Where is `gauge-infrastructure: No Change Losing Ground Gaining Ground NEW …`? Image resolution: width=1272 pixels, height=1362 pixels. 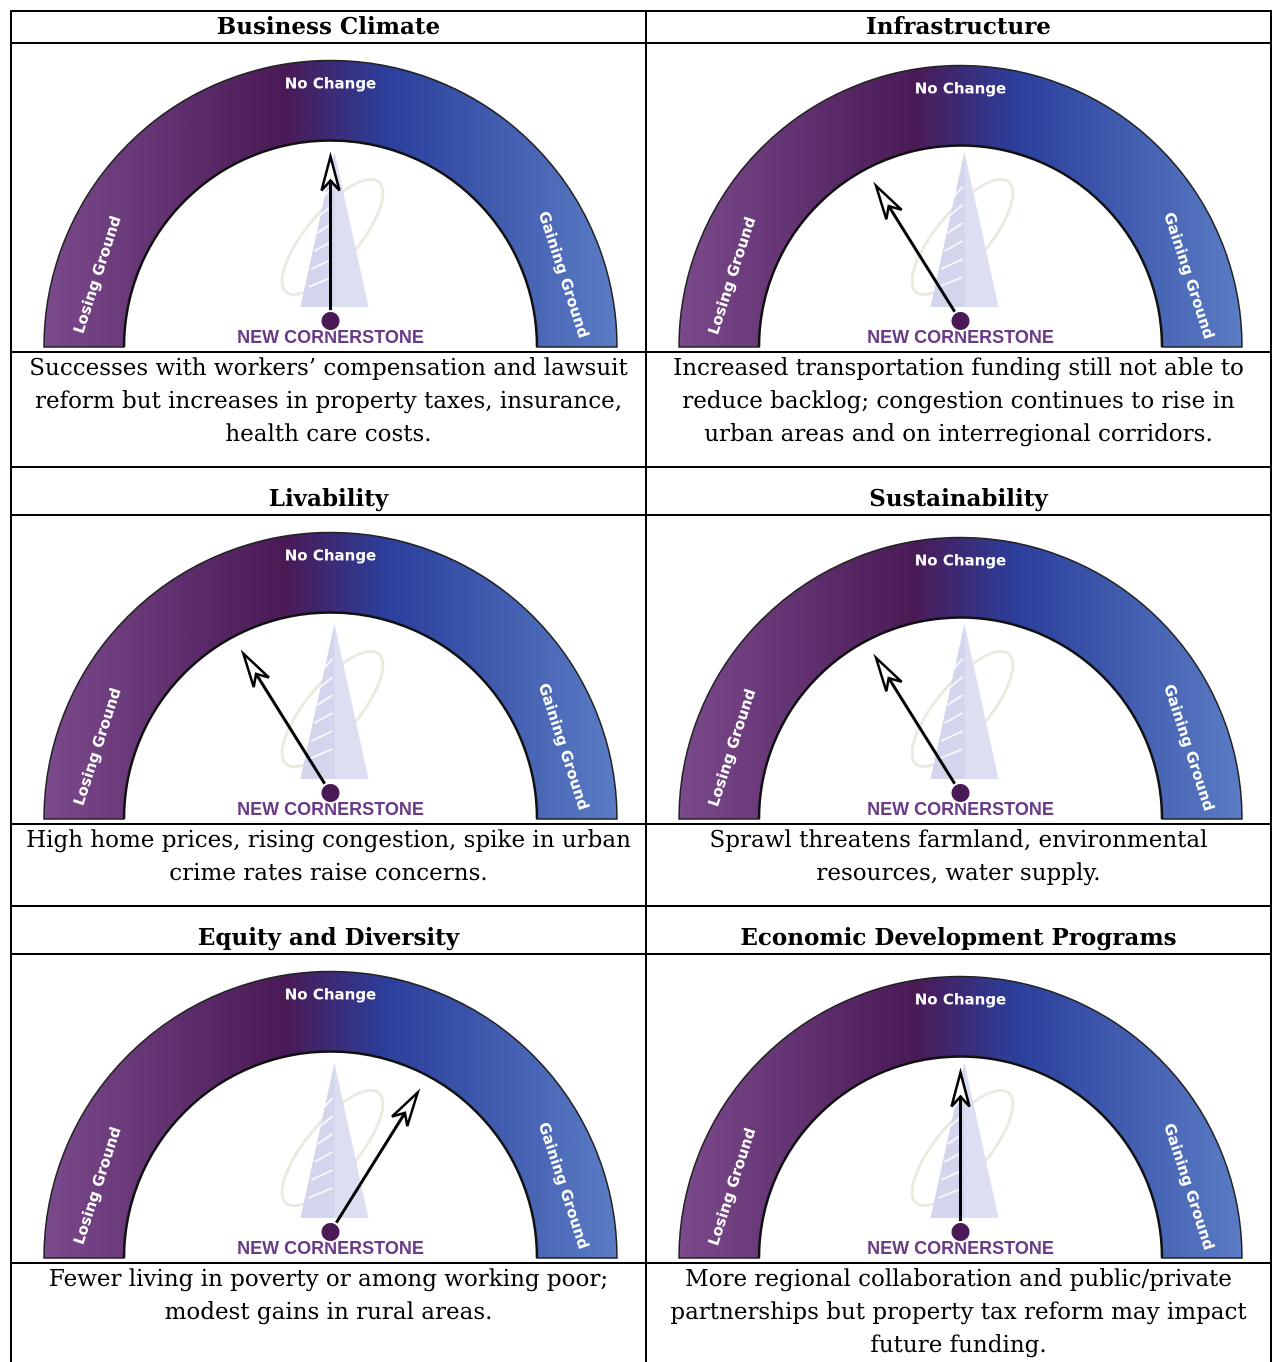
gauge-infrastructure: No Change Losing Ground Gaining Ground NEW … is located at coordinates (958, 197).